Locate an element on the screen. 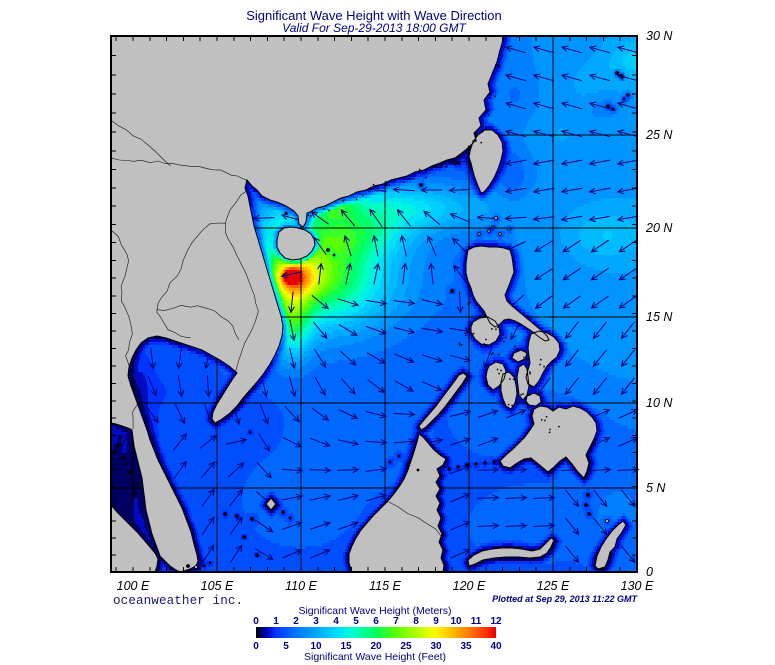 This screenshot has height=665, width=775. svg-text: 6 is located at coordinates (376, 621).